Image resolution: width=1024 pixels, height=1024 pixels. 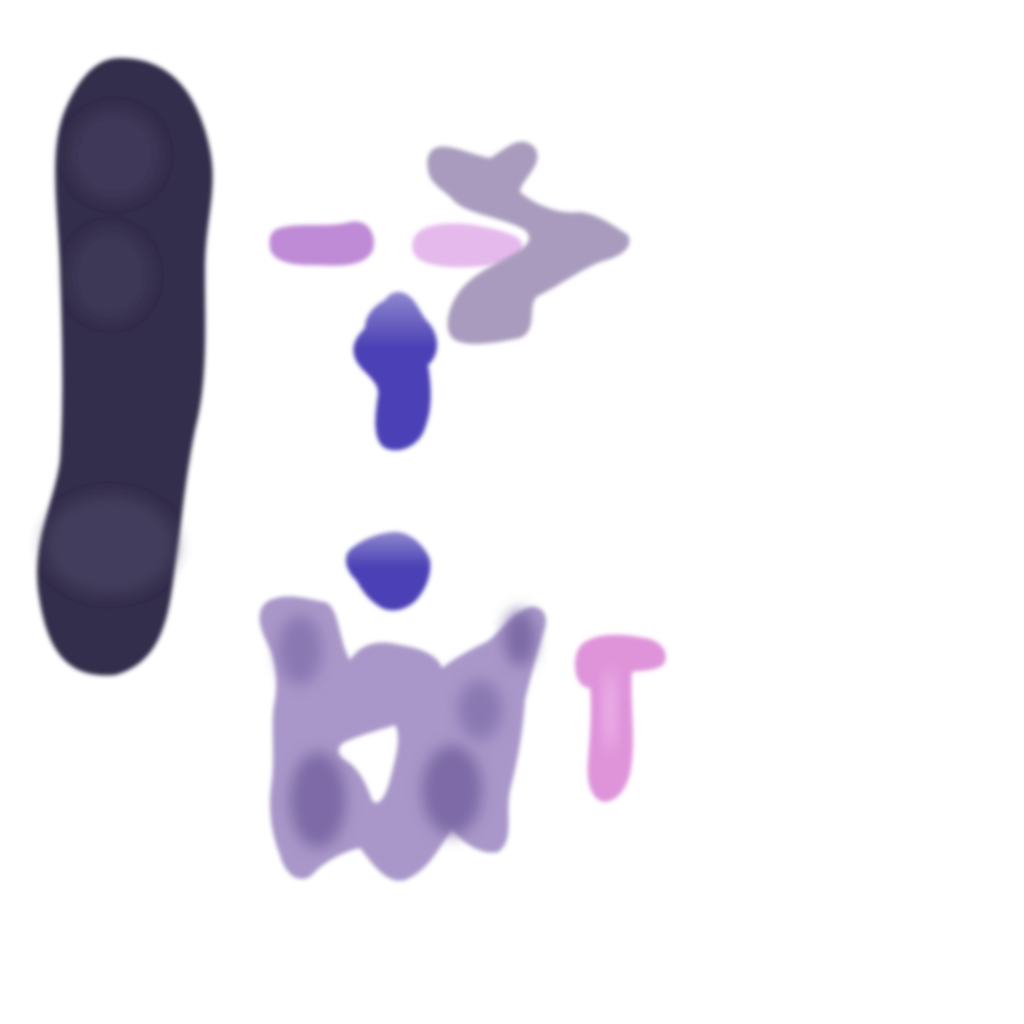 What do you see at coordinates (388, 571) in the screenshot?
I see `blue-blob-lower` at bounding box center [388, 571].